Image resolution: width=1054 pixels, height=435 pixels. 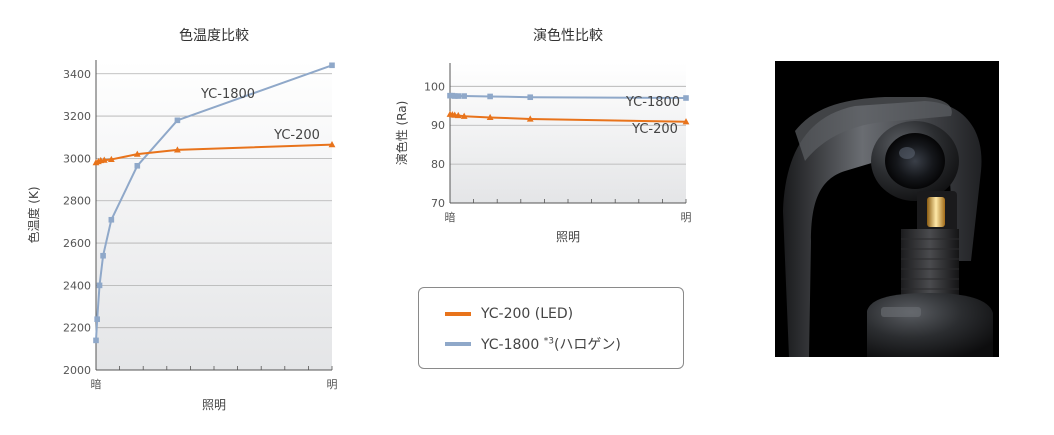 I want to click on y-axis-label: 色温度 (K), so click(x=33, y=214).